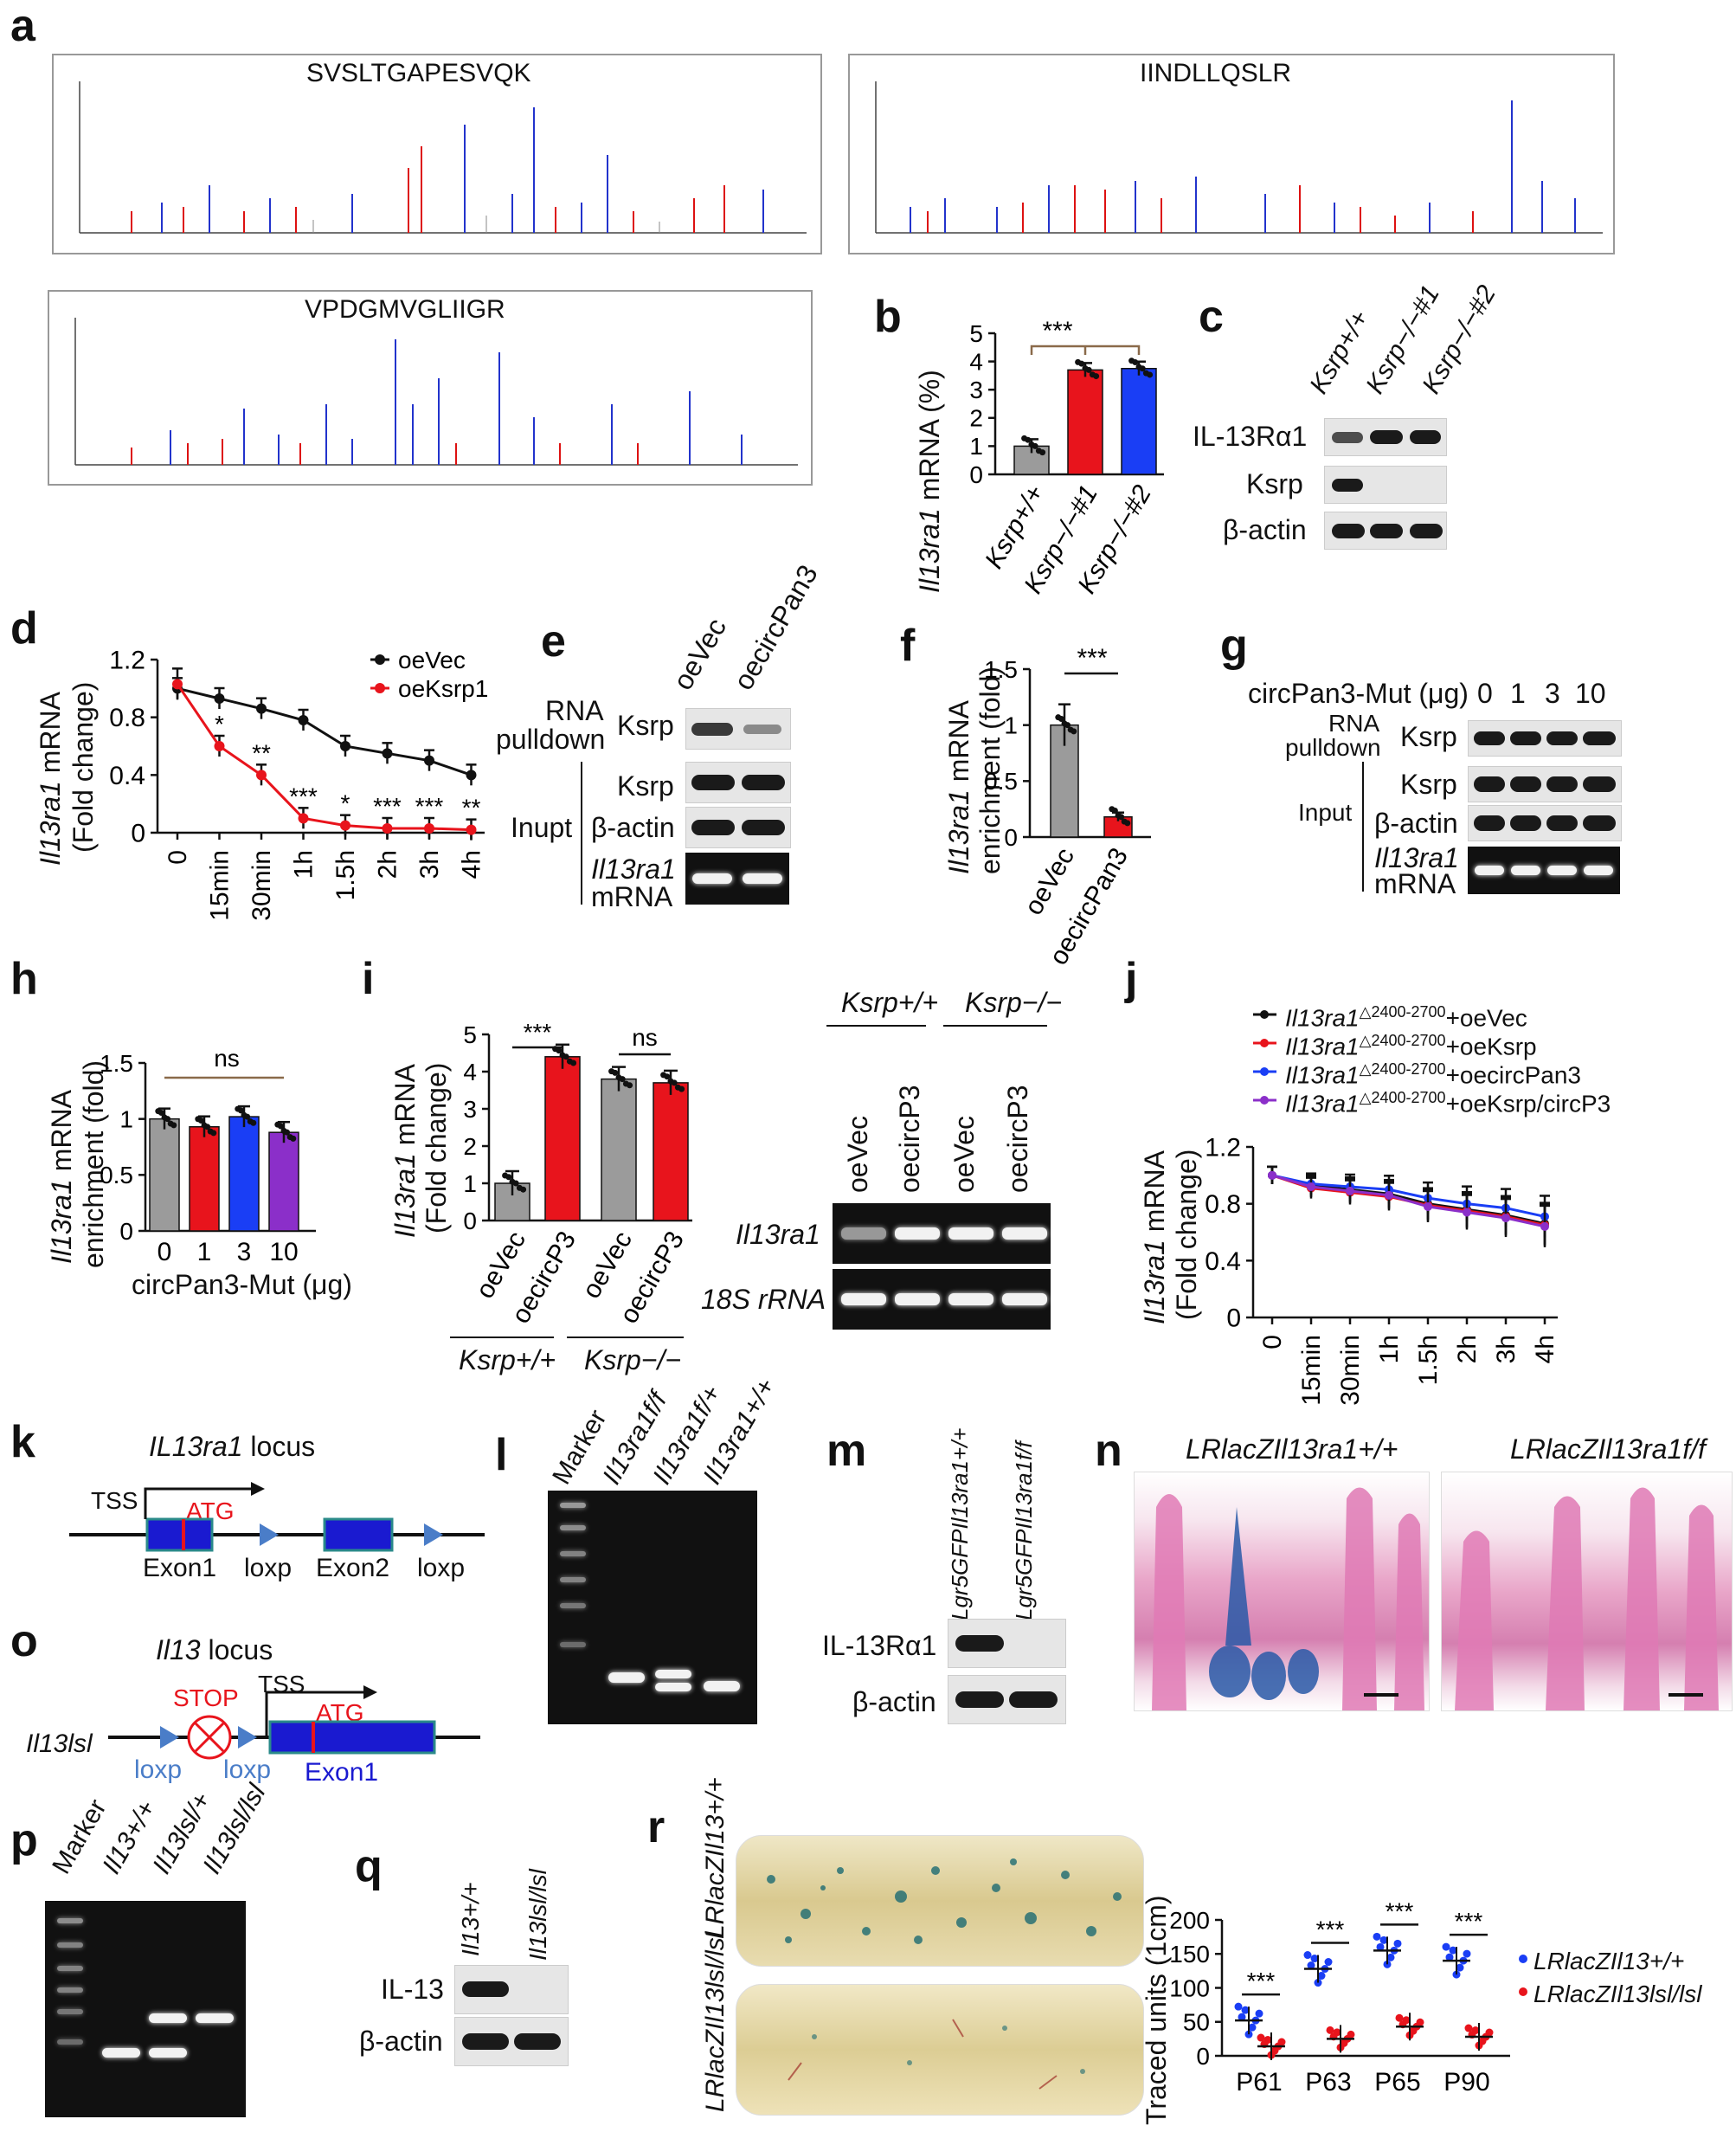  I want to click on b-ytick-label-3: 3, so click(976, 390).